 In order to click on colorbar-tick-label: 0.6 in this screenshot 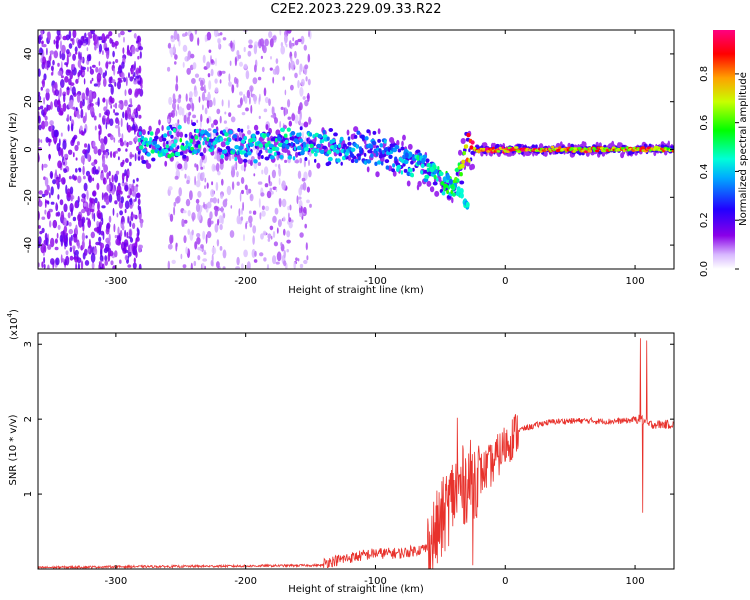, I will do `click(704, 123)`.